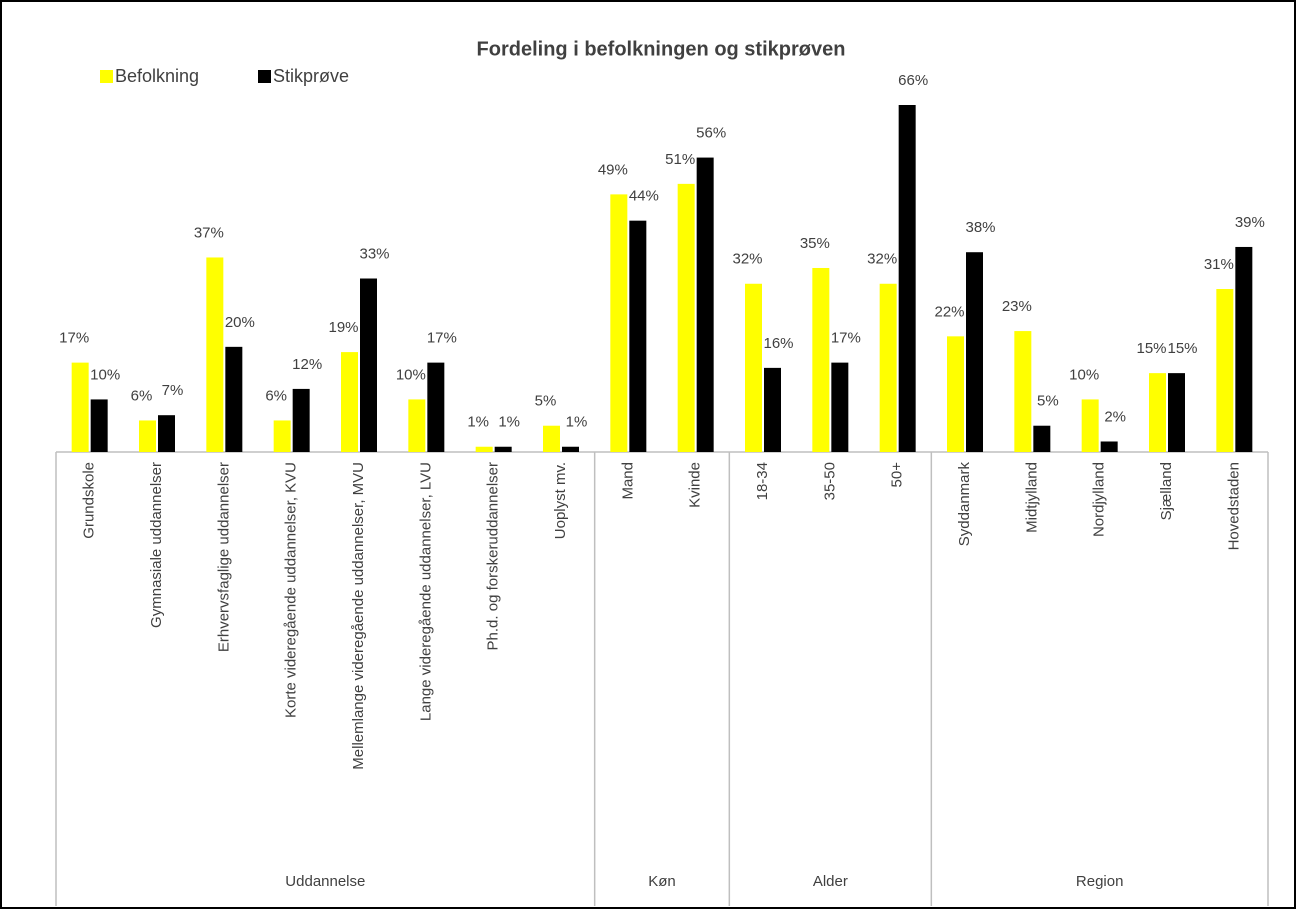  I want to click on data-label: 16%, so click(778, 343).